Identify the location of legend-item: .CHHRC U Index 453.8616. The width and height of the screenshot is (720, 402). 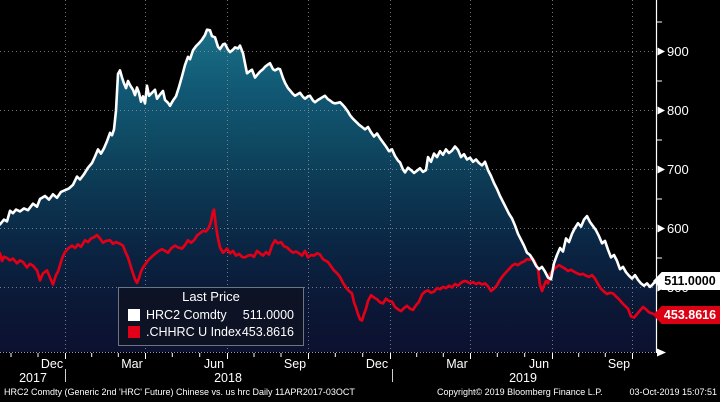
(211, 331).